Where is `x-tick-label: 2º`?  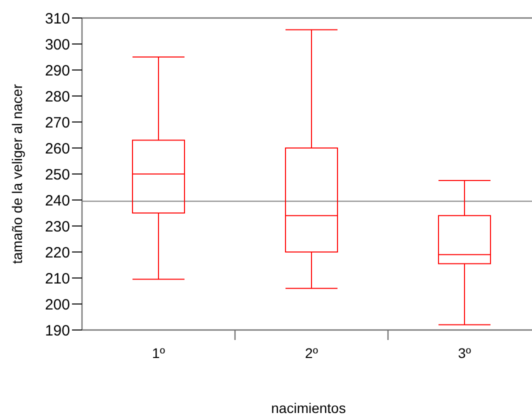
x-tick-label: 2º is located at coordinates (311, 353).